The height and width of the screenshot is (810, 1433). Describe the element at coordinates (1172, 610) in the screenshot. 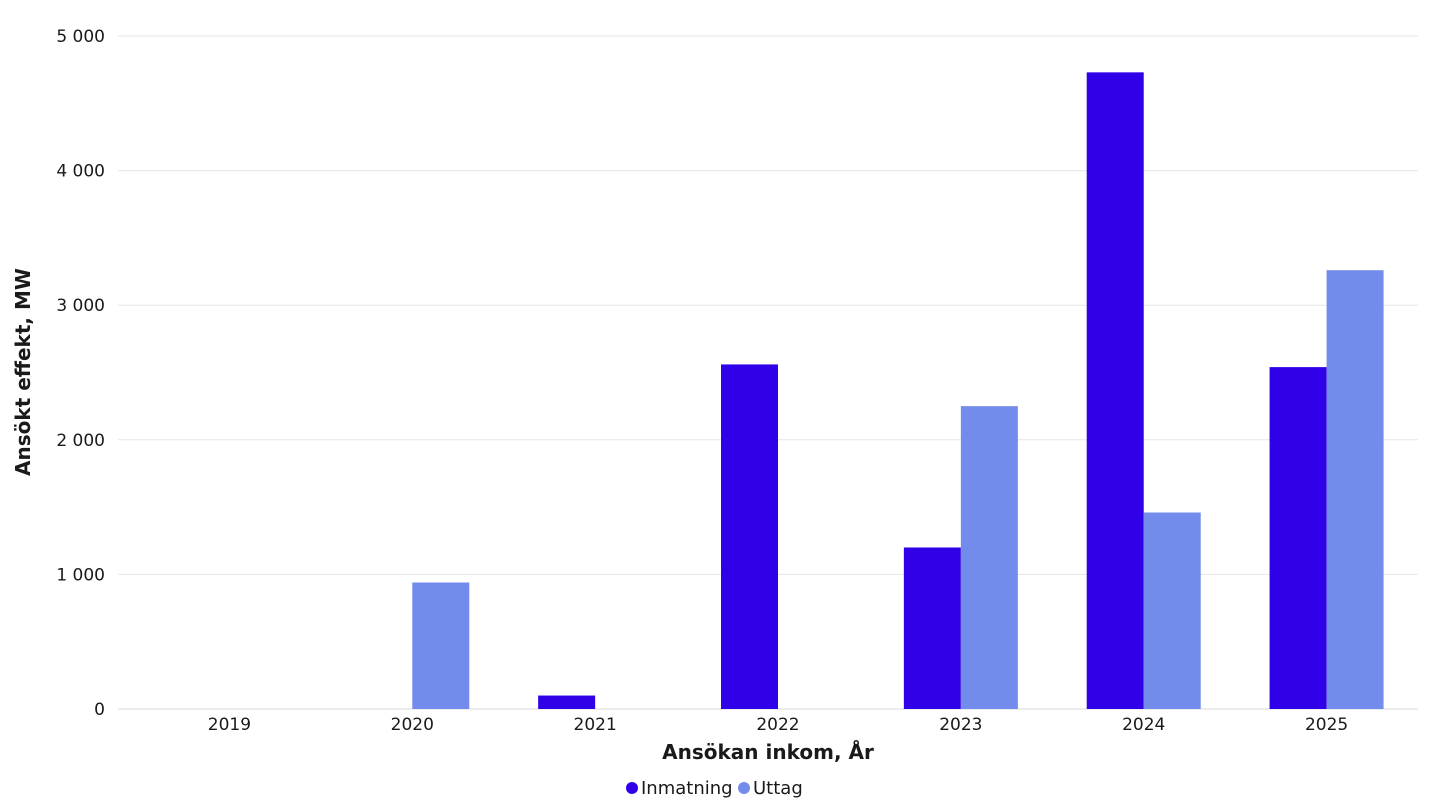

I see `bar-uttag-2024` at that location.